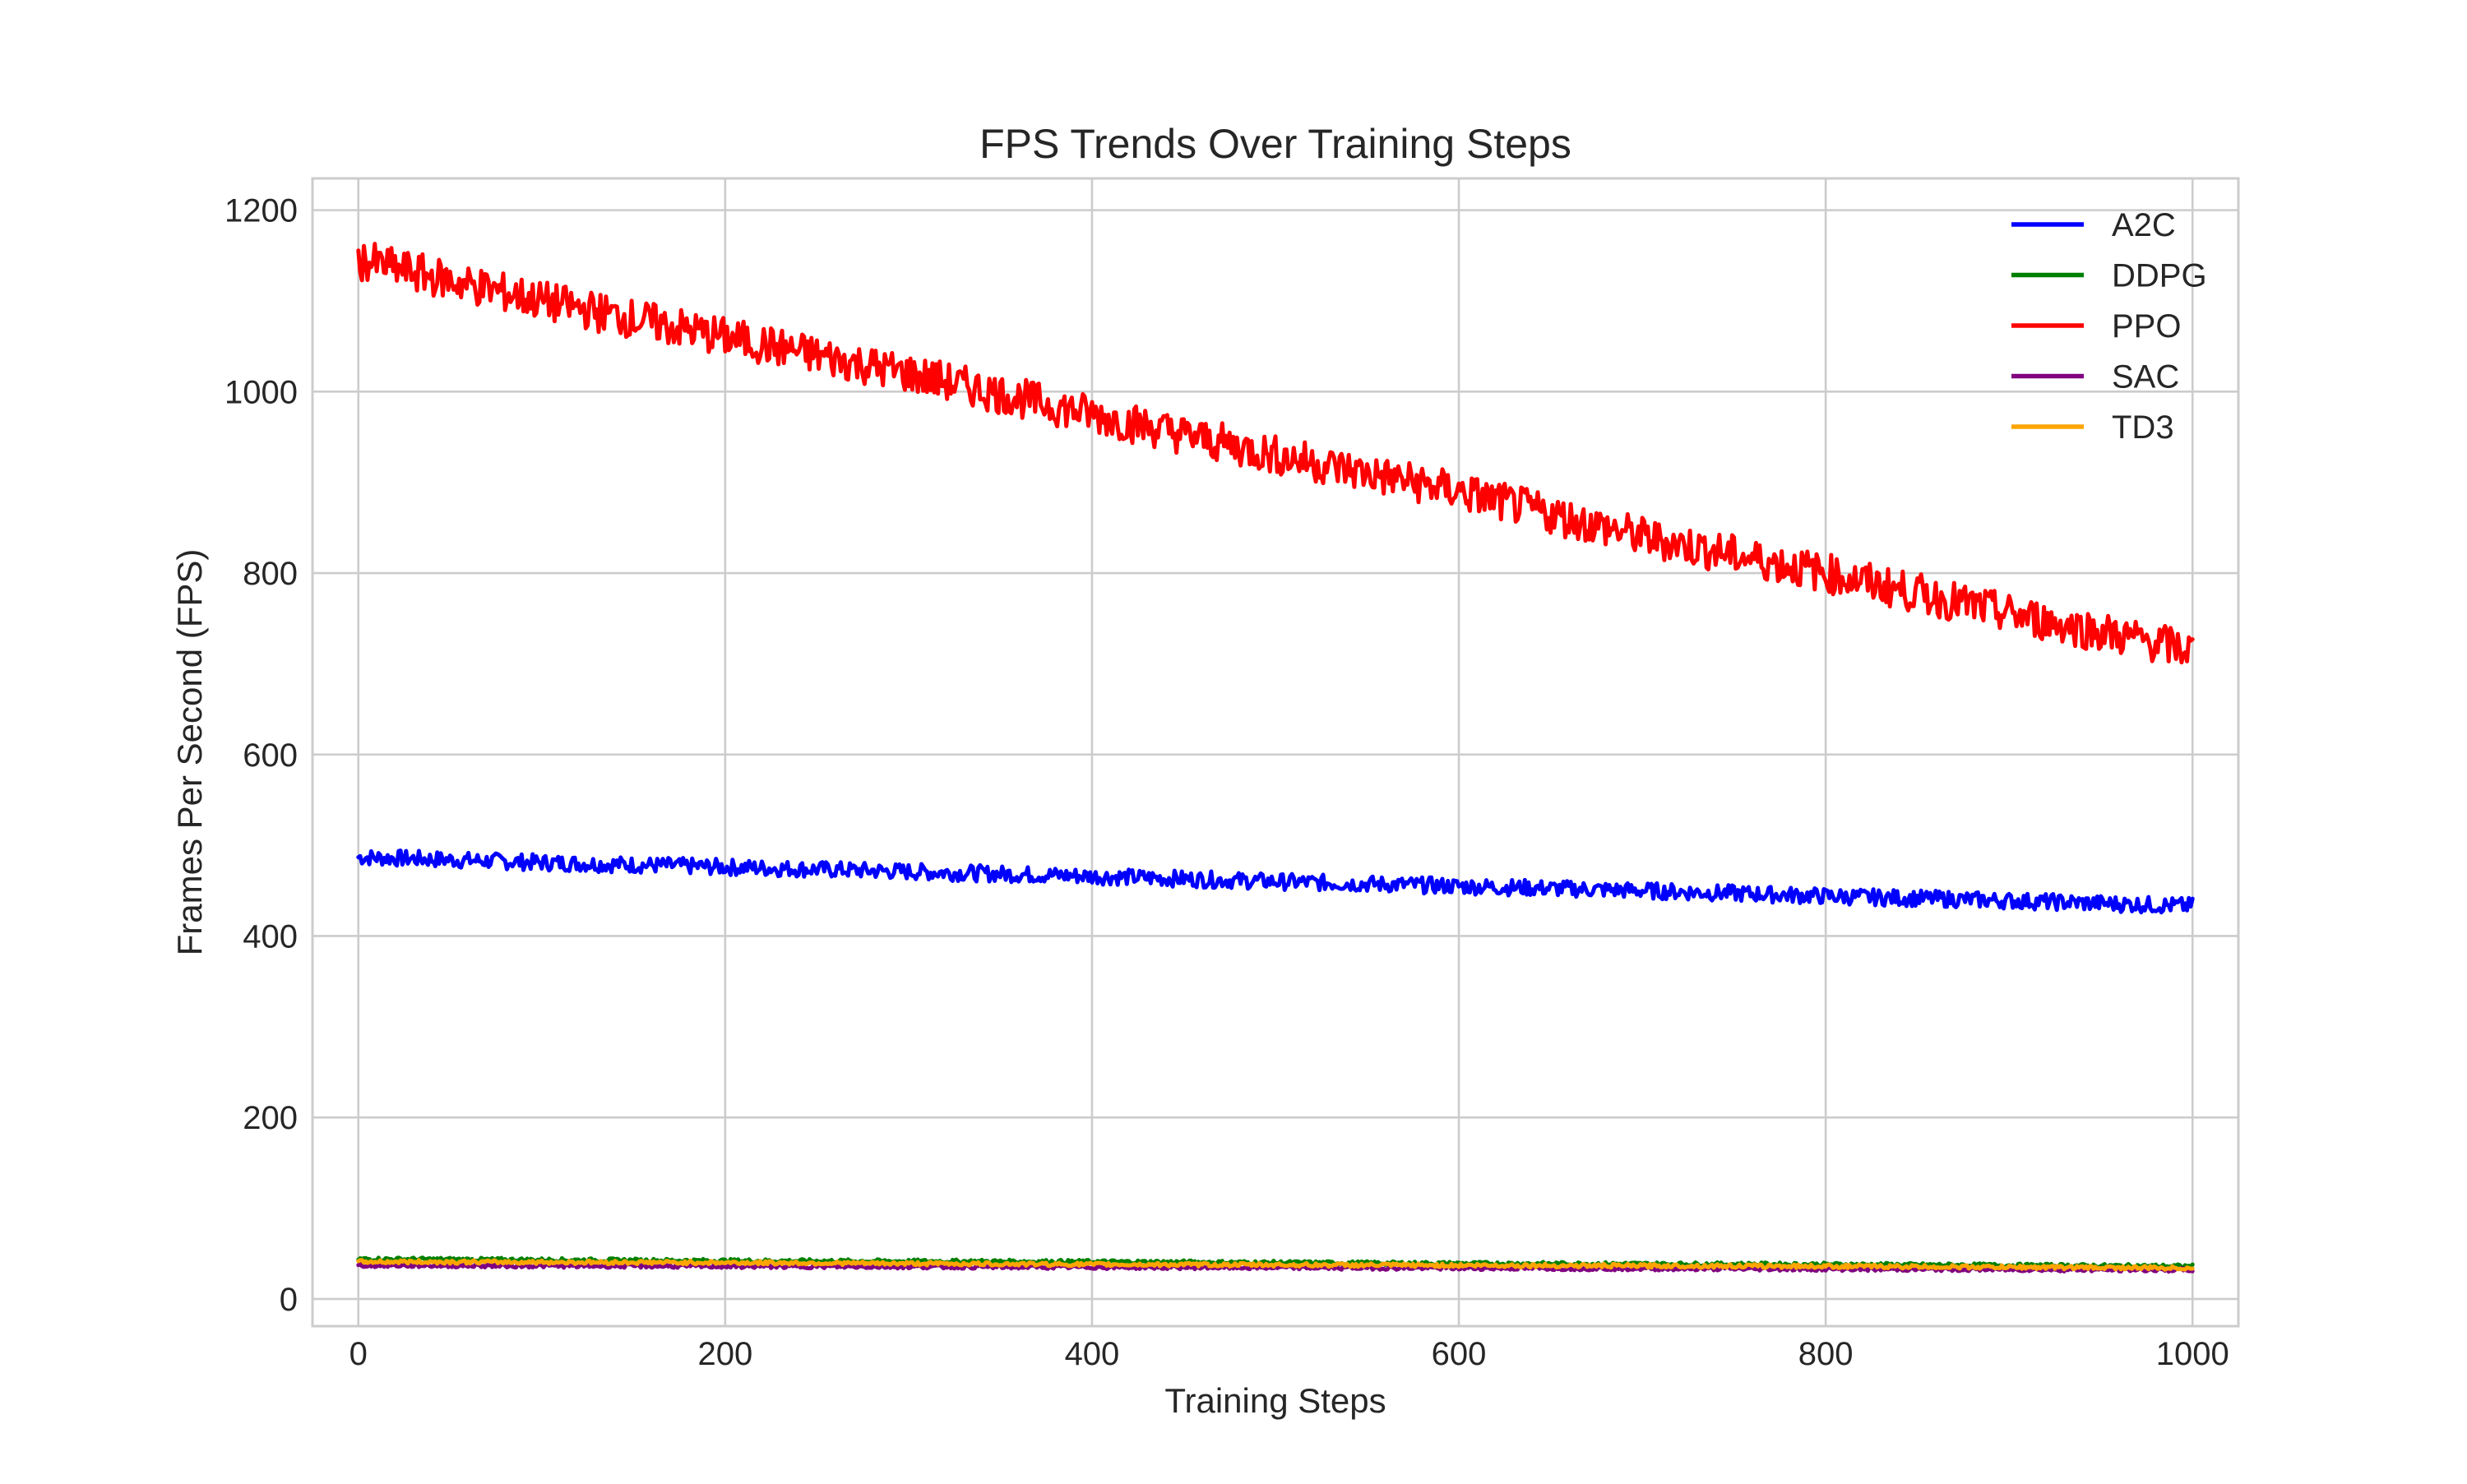 The width and height of the screenshot is (2467, 1484). What do you see at coordinates (2159, 276) in the screenshot?
I see `legend-label: DDPG` at bounding box center [2159, 276].